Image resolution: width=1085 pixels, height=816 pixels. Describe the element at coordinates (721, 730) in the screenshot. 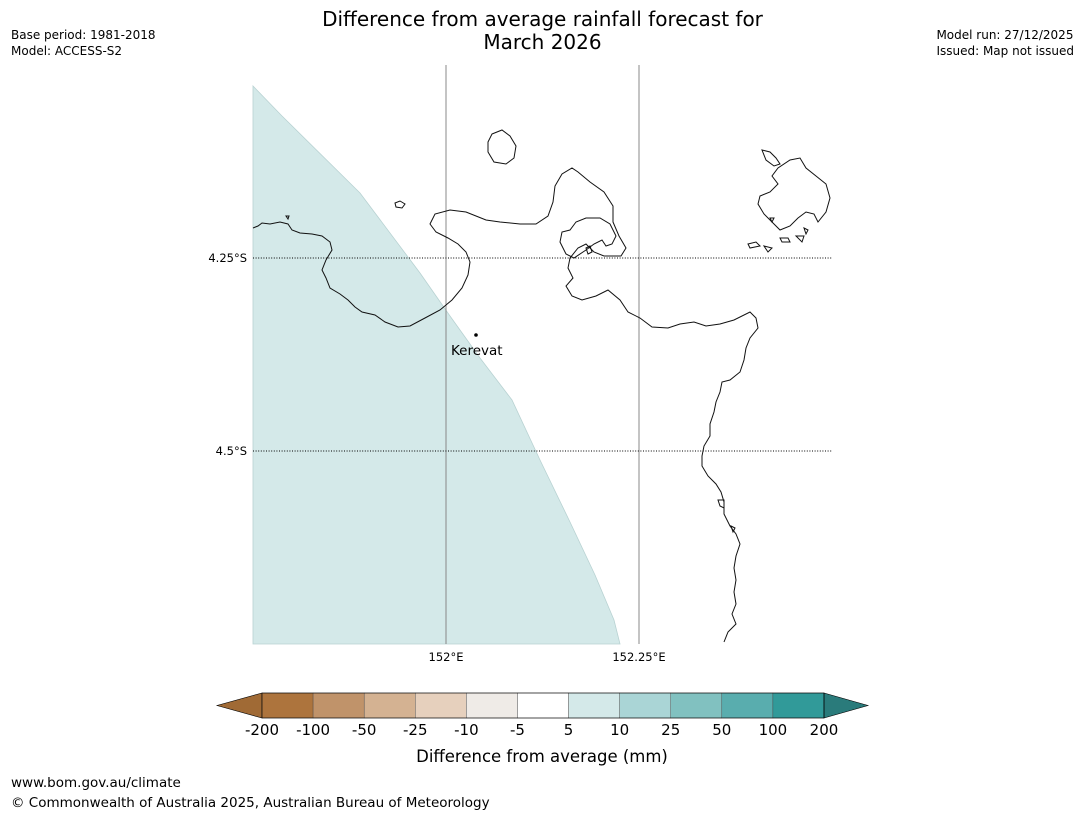

I see `legend-tick-label: 50` at that location.